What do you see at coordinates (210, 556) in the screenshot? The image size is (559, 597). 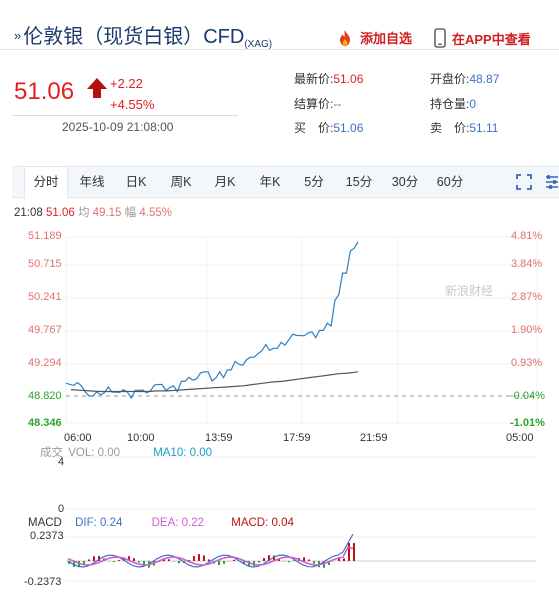 I see `dea-line` at bounding box center [210, 556].